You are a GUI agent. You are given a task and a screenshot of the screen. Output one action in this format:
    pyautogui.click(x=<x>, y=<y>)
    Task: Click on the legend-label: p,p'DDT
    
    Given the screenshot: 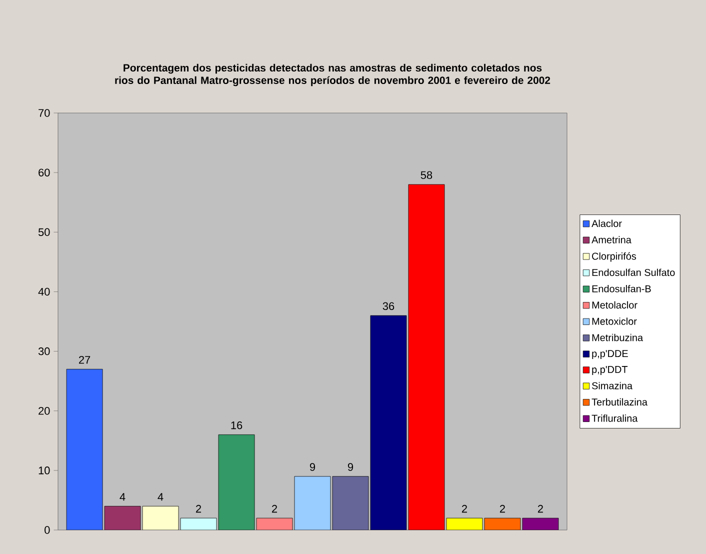 What is the action you would take?
    pyautogui.click(x=610, y=370)
    